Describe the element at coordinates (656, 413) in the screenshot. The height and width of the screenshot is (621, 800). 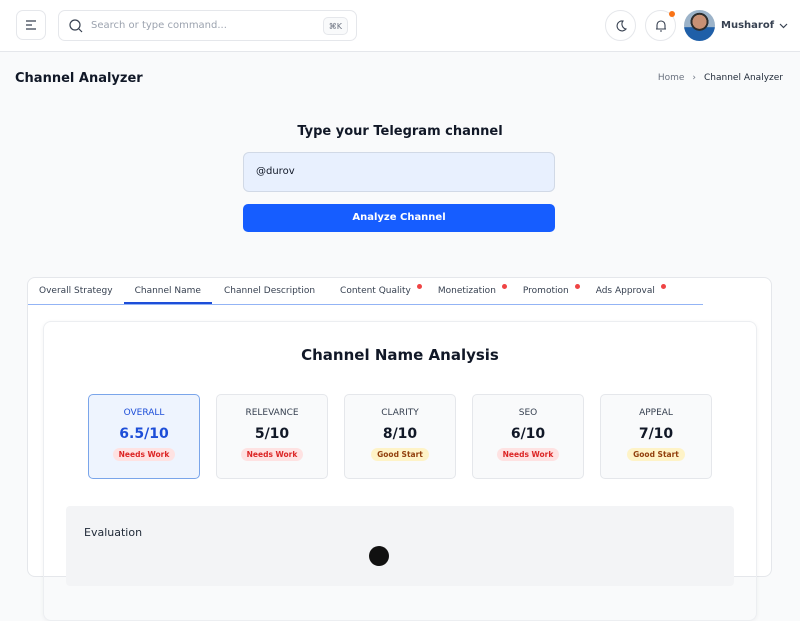
I see `score-label: APPEAL` at that location.